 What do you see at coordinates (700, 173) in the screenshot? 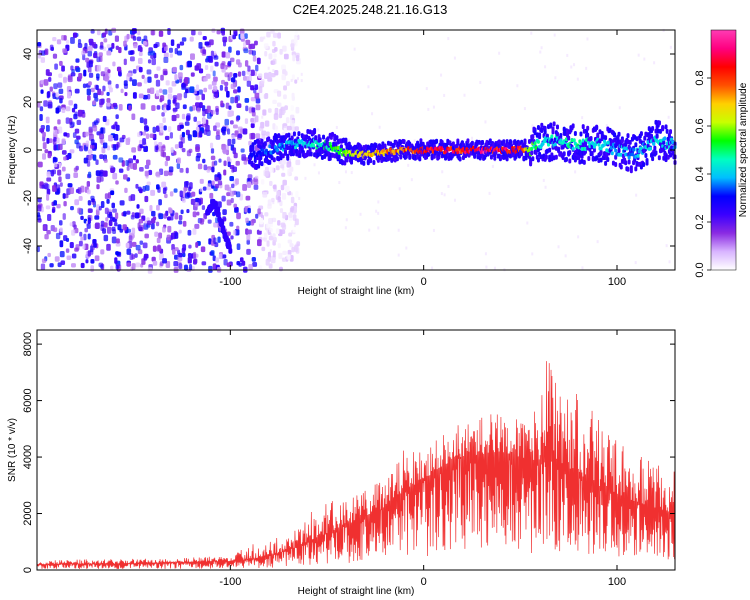
I see `colorbar-tick-label: 0.4` at bounding box center [700, 173].